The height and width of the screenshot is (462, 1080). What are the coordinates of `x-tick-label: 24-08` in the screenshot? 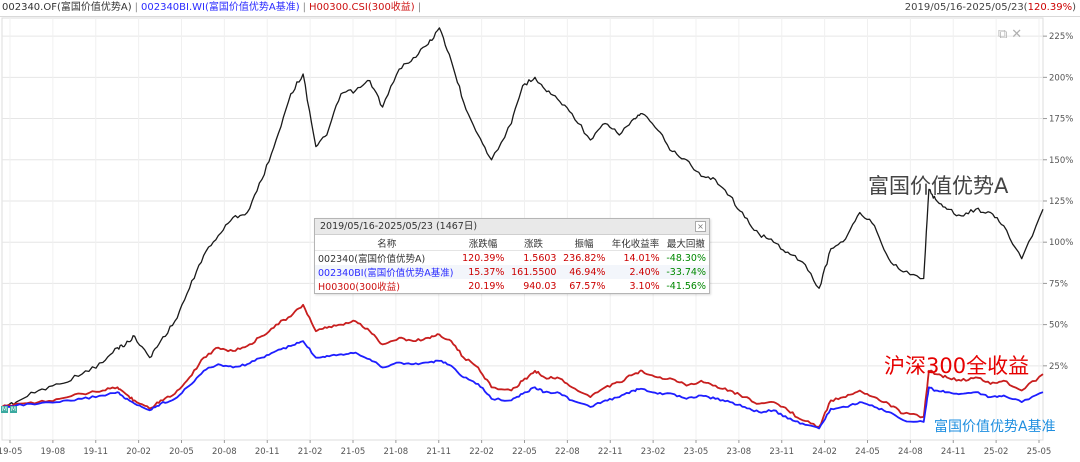 It's located at (910, 452).